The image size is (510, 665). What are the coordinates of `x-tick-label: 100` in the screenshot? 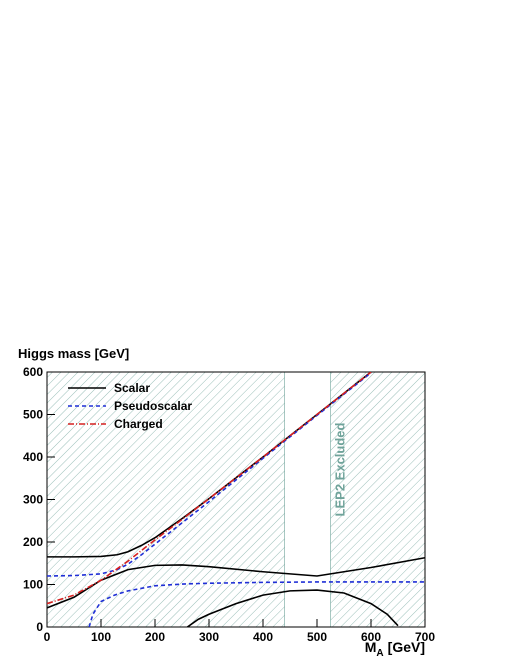 It's located at (101, 637).